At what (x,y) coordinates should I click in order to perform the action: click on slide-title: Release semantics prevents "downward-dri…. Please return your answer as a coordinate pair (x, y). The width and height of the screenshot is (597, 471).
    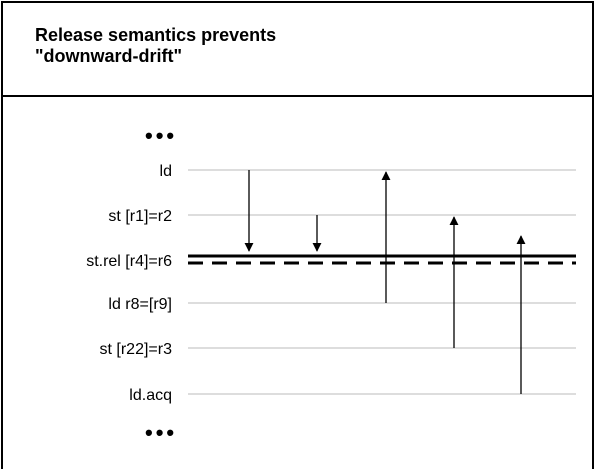
    Looking at the image, I should click on (156, 45).